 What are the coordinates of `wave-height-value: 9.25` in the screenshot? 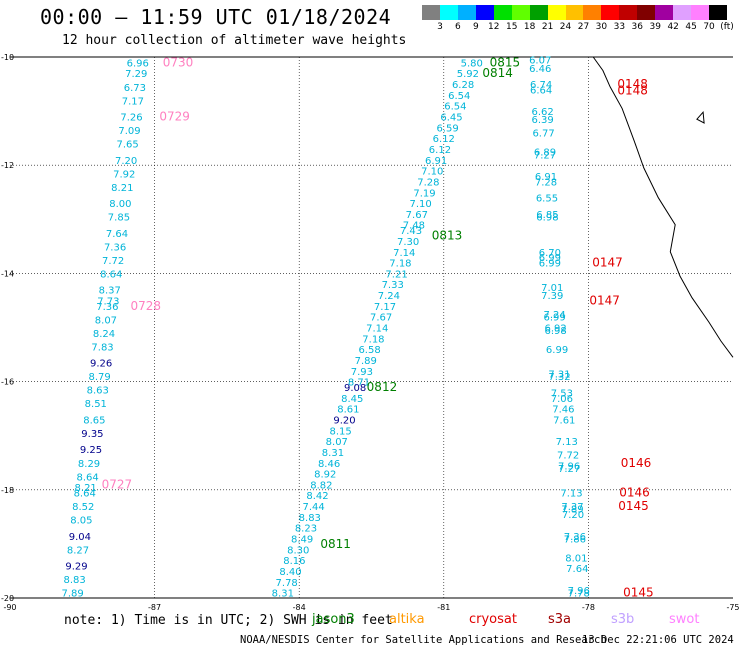 It's located at (91, 450).